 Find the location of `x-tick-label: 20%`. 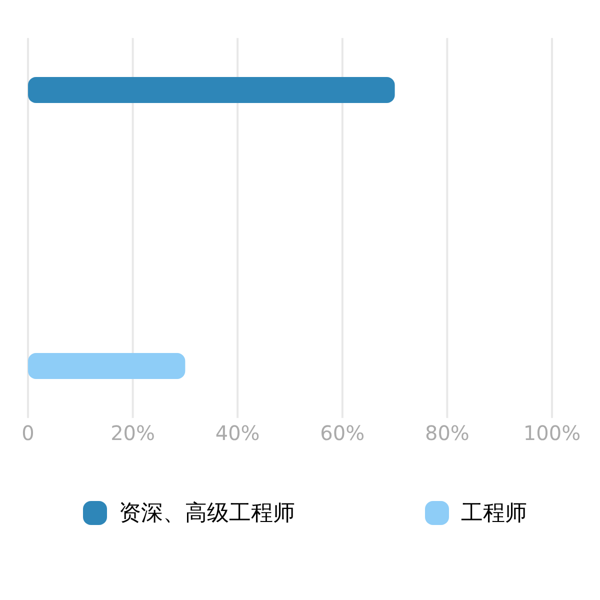

x-tick-label: 20% is located at coordinates (133, 433).